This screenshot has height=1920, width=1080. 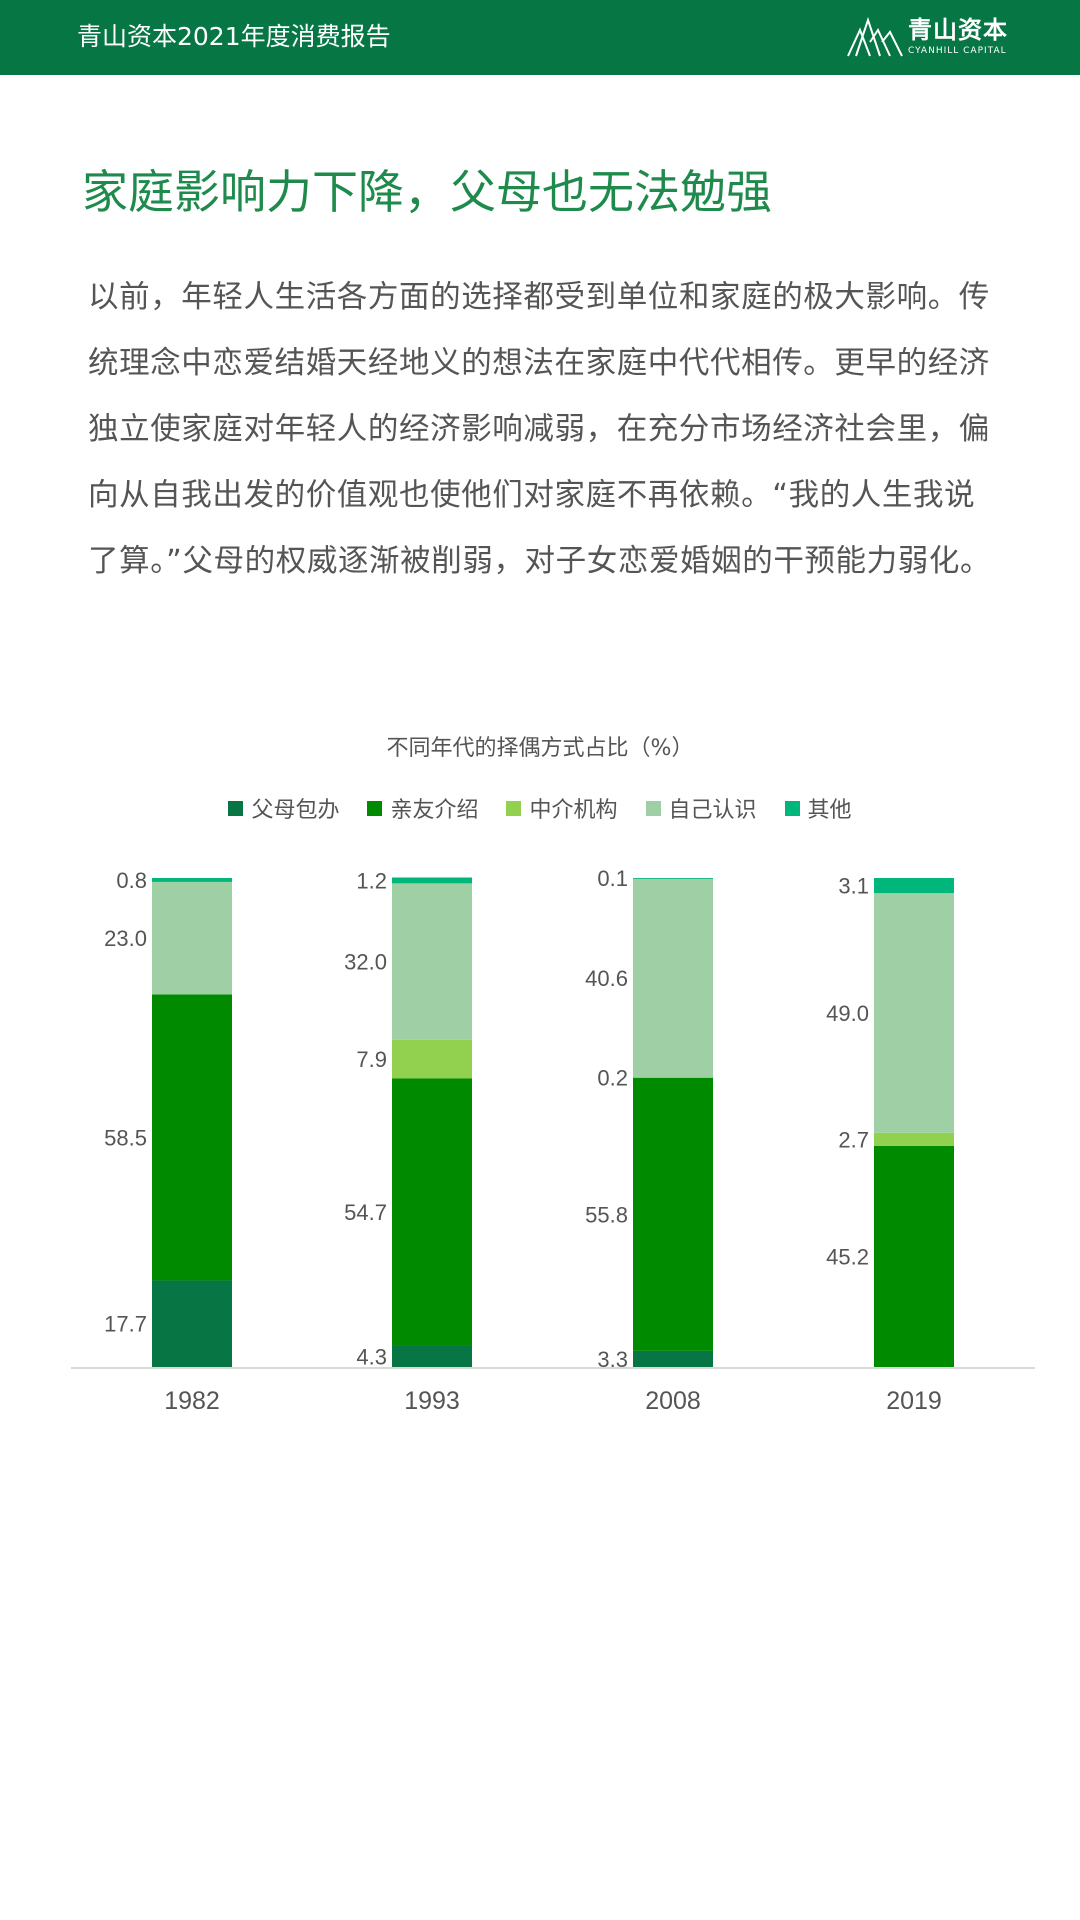 What do you see at coordinates (847, 1256) in the screenshot?
I see `data-label: 45.2` at bounding box center [847, 1256].